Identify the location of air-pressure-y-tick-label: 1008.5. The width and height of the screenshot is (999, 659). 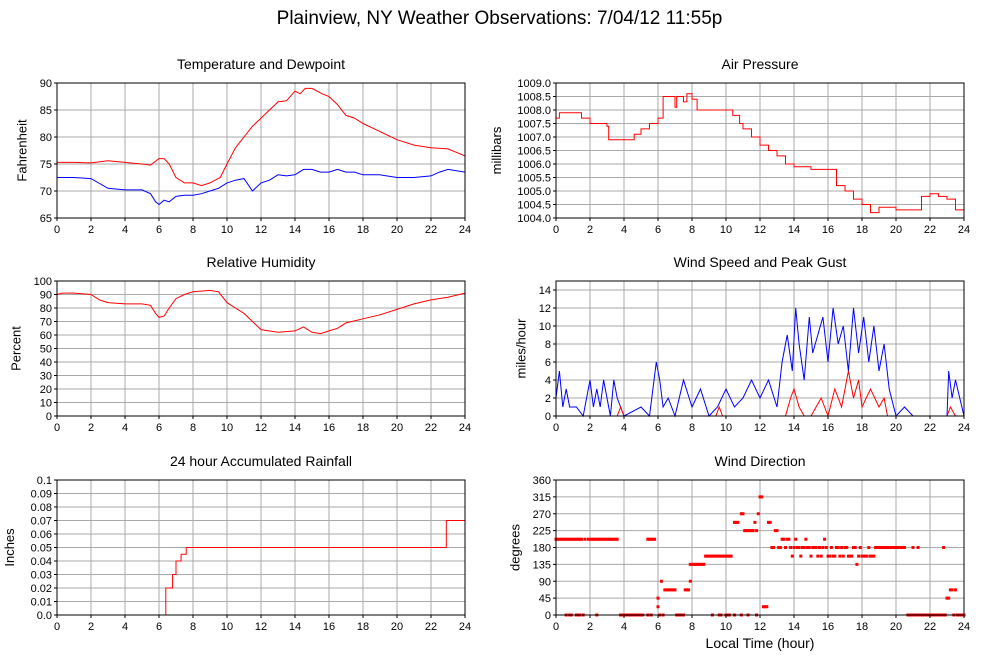
(534, 98).